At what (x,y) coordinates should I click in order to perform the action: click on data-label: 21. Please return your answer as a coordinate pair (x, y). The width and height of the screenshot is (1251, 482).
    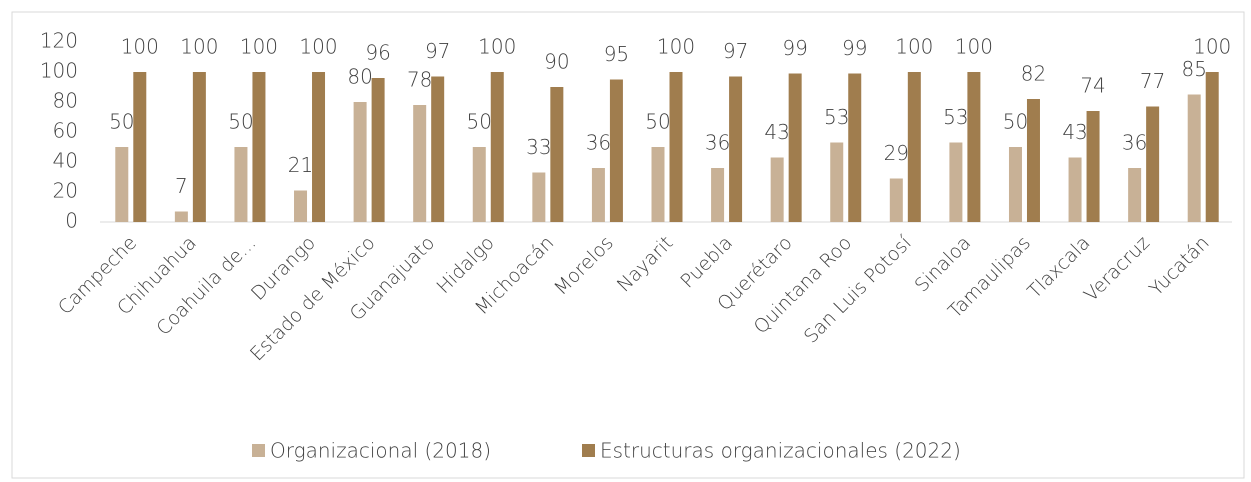
    Looking at the image, I should click on (300, 165).